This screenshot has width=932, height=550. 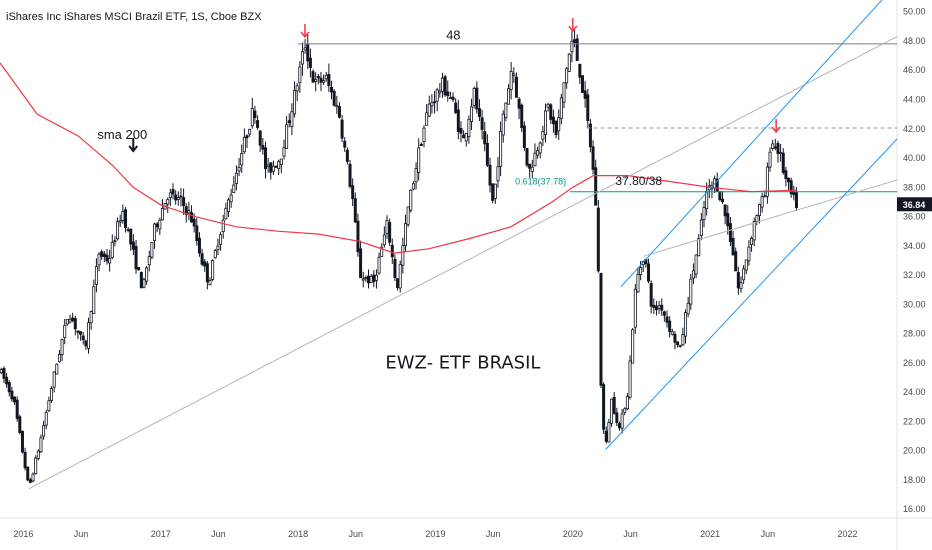 I want to click on y-tick-label: 34.00, so click(x=914, y=246).